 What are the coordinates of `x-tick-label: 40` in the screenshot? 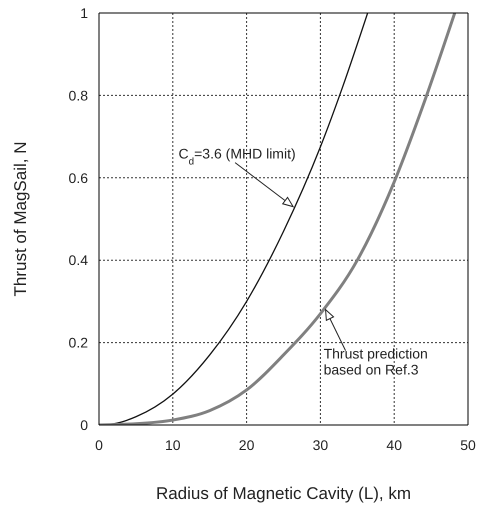 It's located at (394, 444).